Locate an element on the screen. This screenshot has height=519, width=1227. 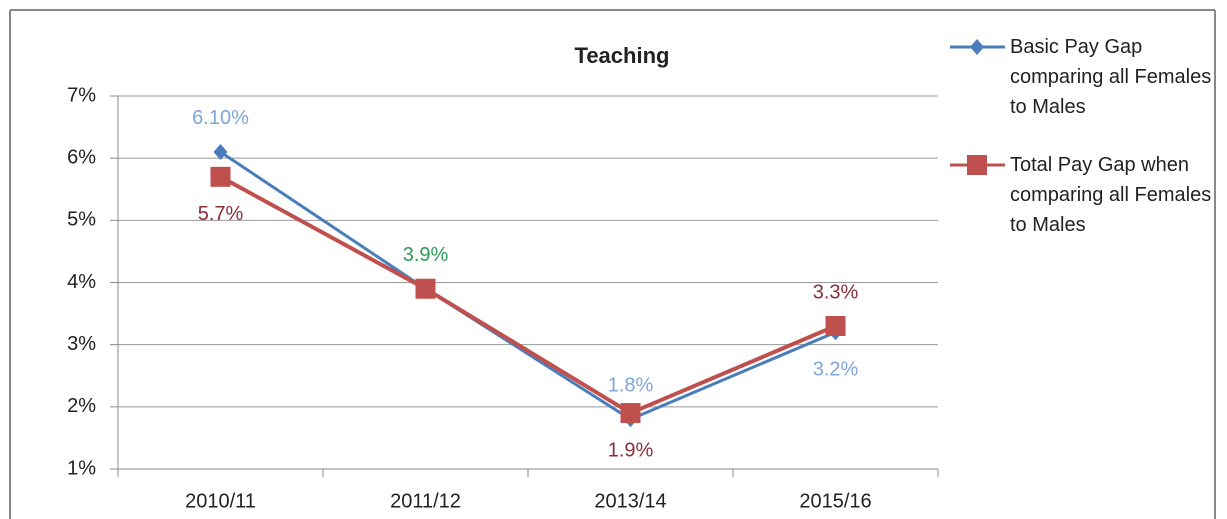
chart-title: Teaching is located at coordinates (622, 55).